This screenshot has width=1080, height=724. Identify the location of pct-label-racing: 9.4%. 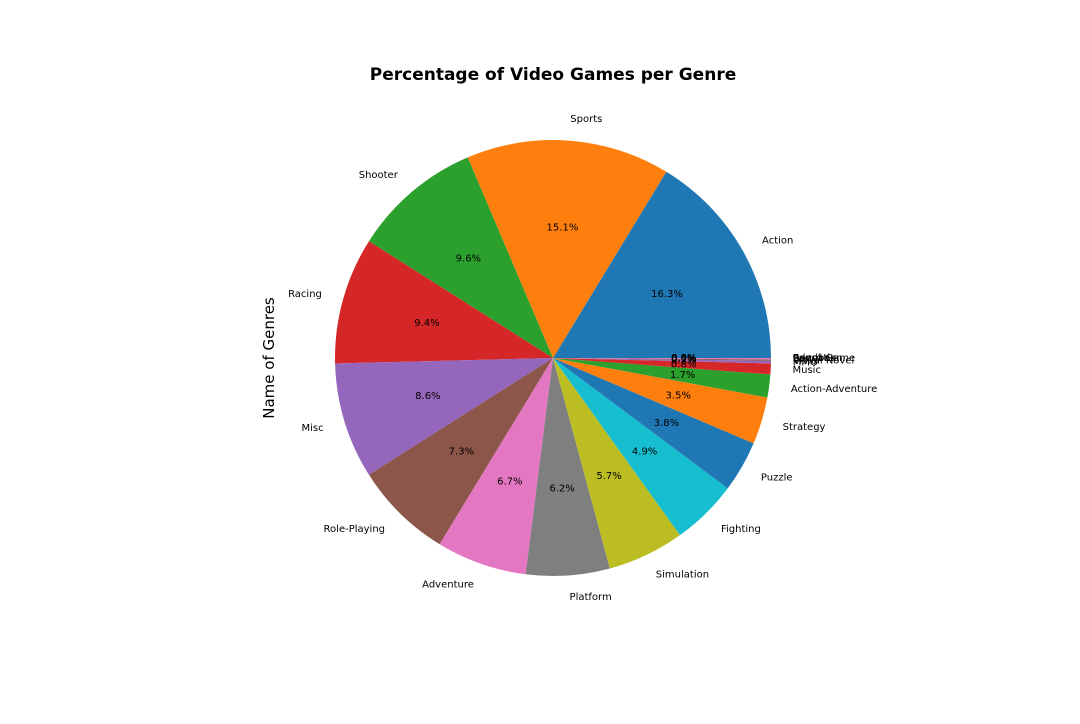
(426, 323).